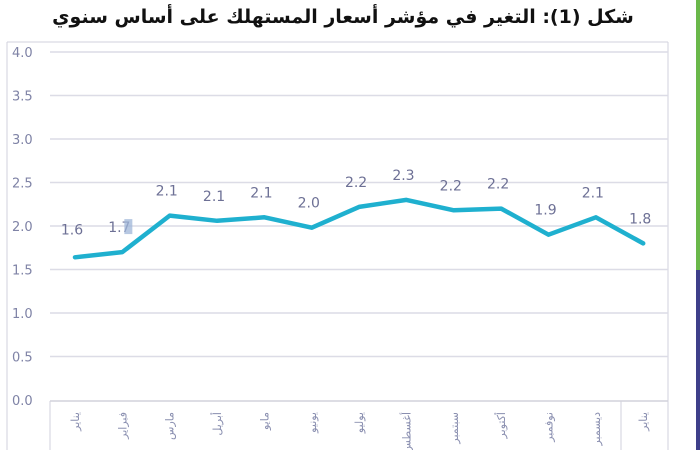 This screenshot has height=450, width=700. I want to click on x-tick-label: يوليو, so click(359, 423).